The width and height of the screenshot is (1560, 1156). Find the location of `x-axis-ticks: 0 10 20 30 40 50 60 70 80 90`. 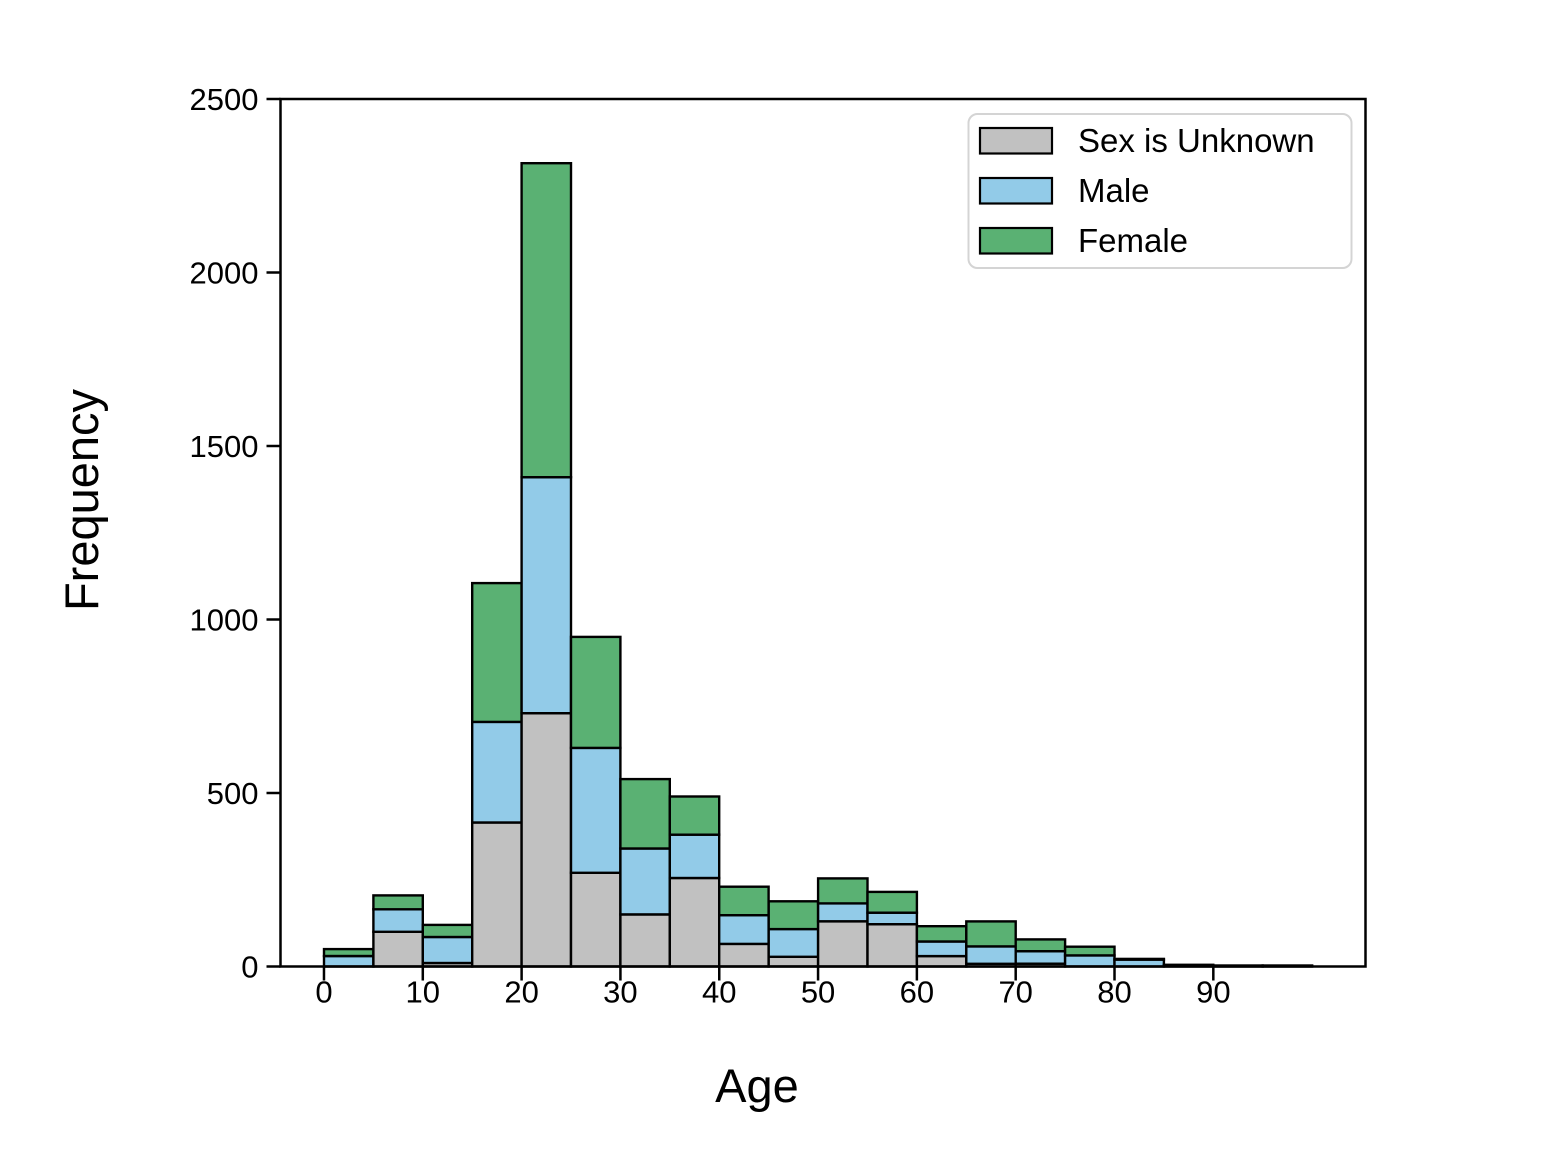

x-axis-ticks: 0 10 20 30 40 50 60 70 80 90 is located at coordinates (773, 988).